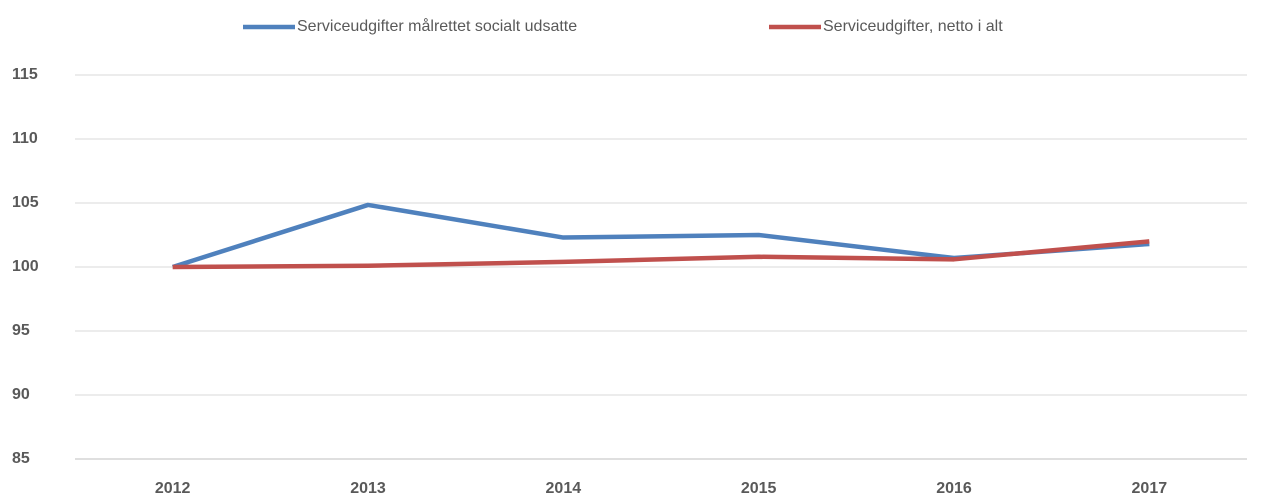  I want to click on x-tick-label: 2016, so click(954, 488).